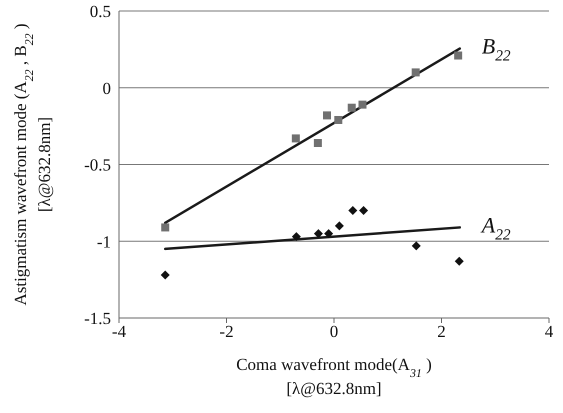 Image resolution: width=563 pixels, height=413 pixels. Describe the element at coordinates (226, 332) in the screenshot. I see `x-tick-label: -2` at that location.